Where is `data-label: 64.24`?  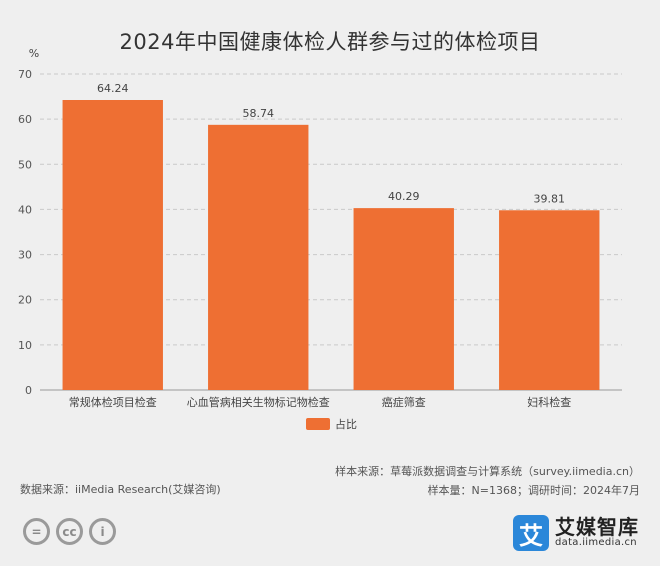
data-label: 64.24 is located at coordinates (113, 88).